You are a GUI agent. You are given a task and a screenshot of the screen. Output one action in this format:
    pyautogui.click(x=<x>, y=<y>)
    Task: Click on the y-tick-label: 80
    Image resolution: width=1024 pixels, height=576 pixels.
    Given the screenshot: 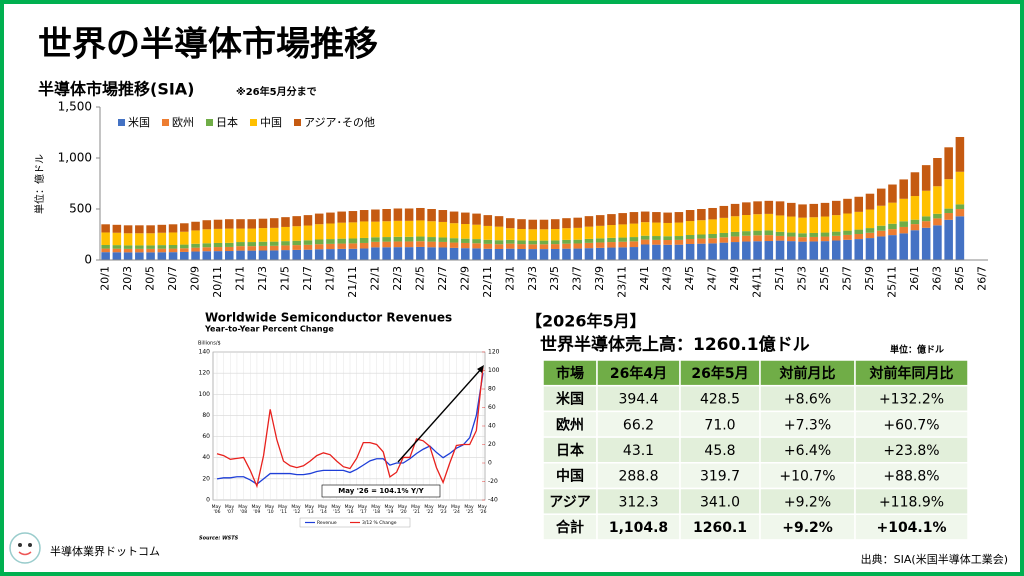 What is the action you would take?
    pyautogui.click(x=206, y=415)
    